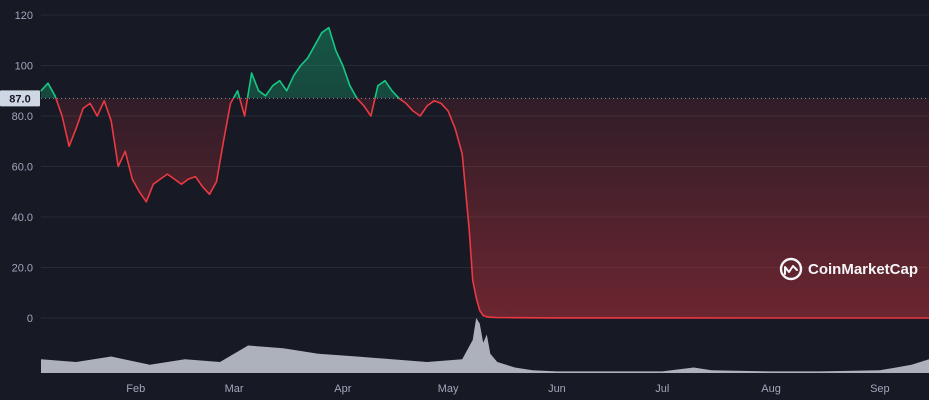 The image size is (929, 400). I want to click on watermark-text: CoinMarketCap, so click(863, 269).